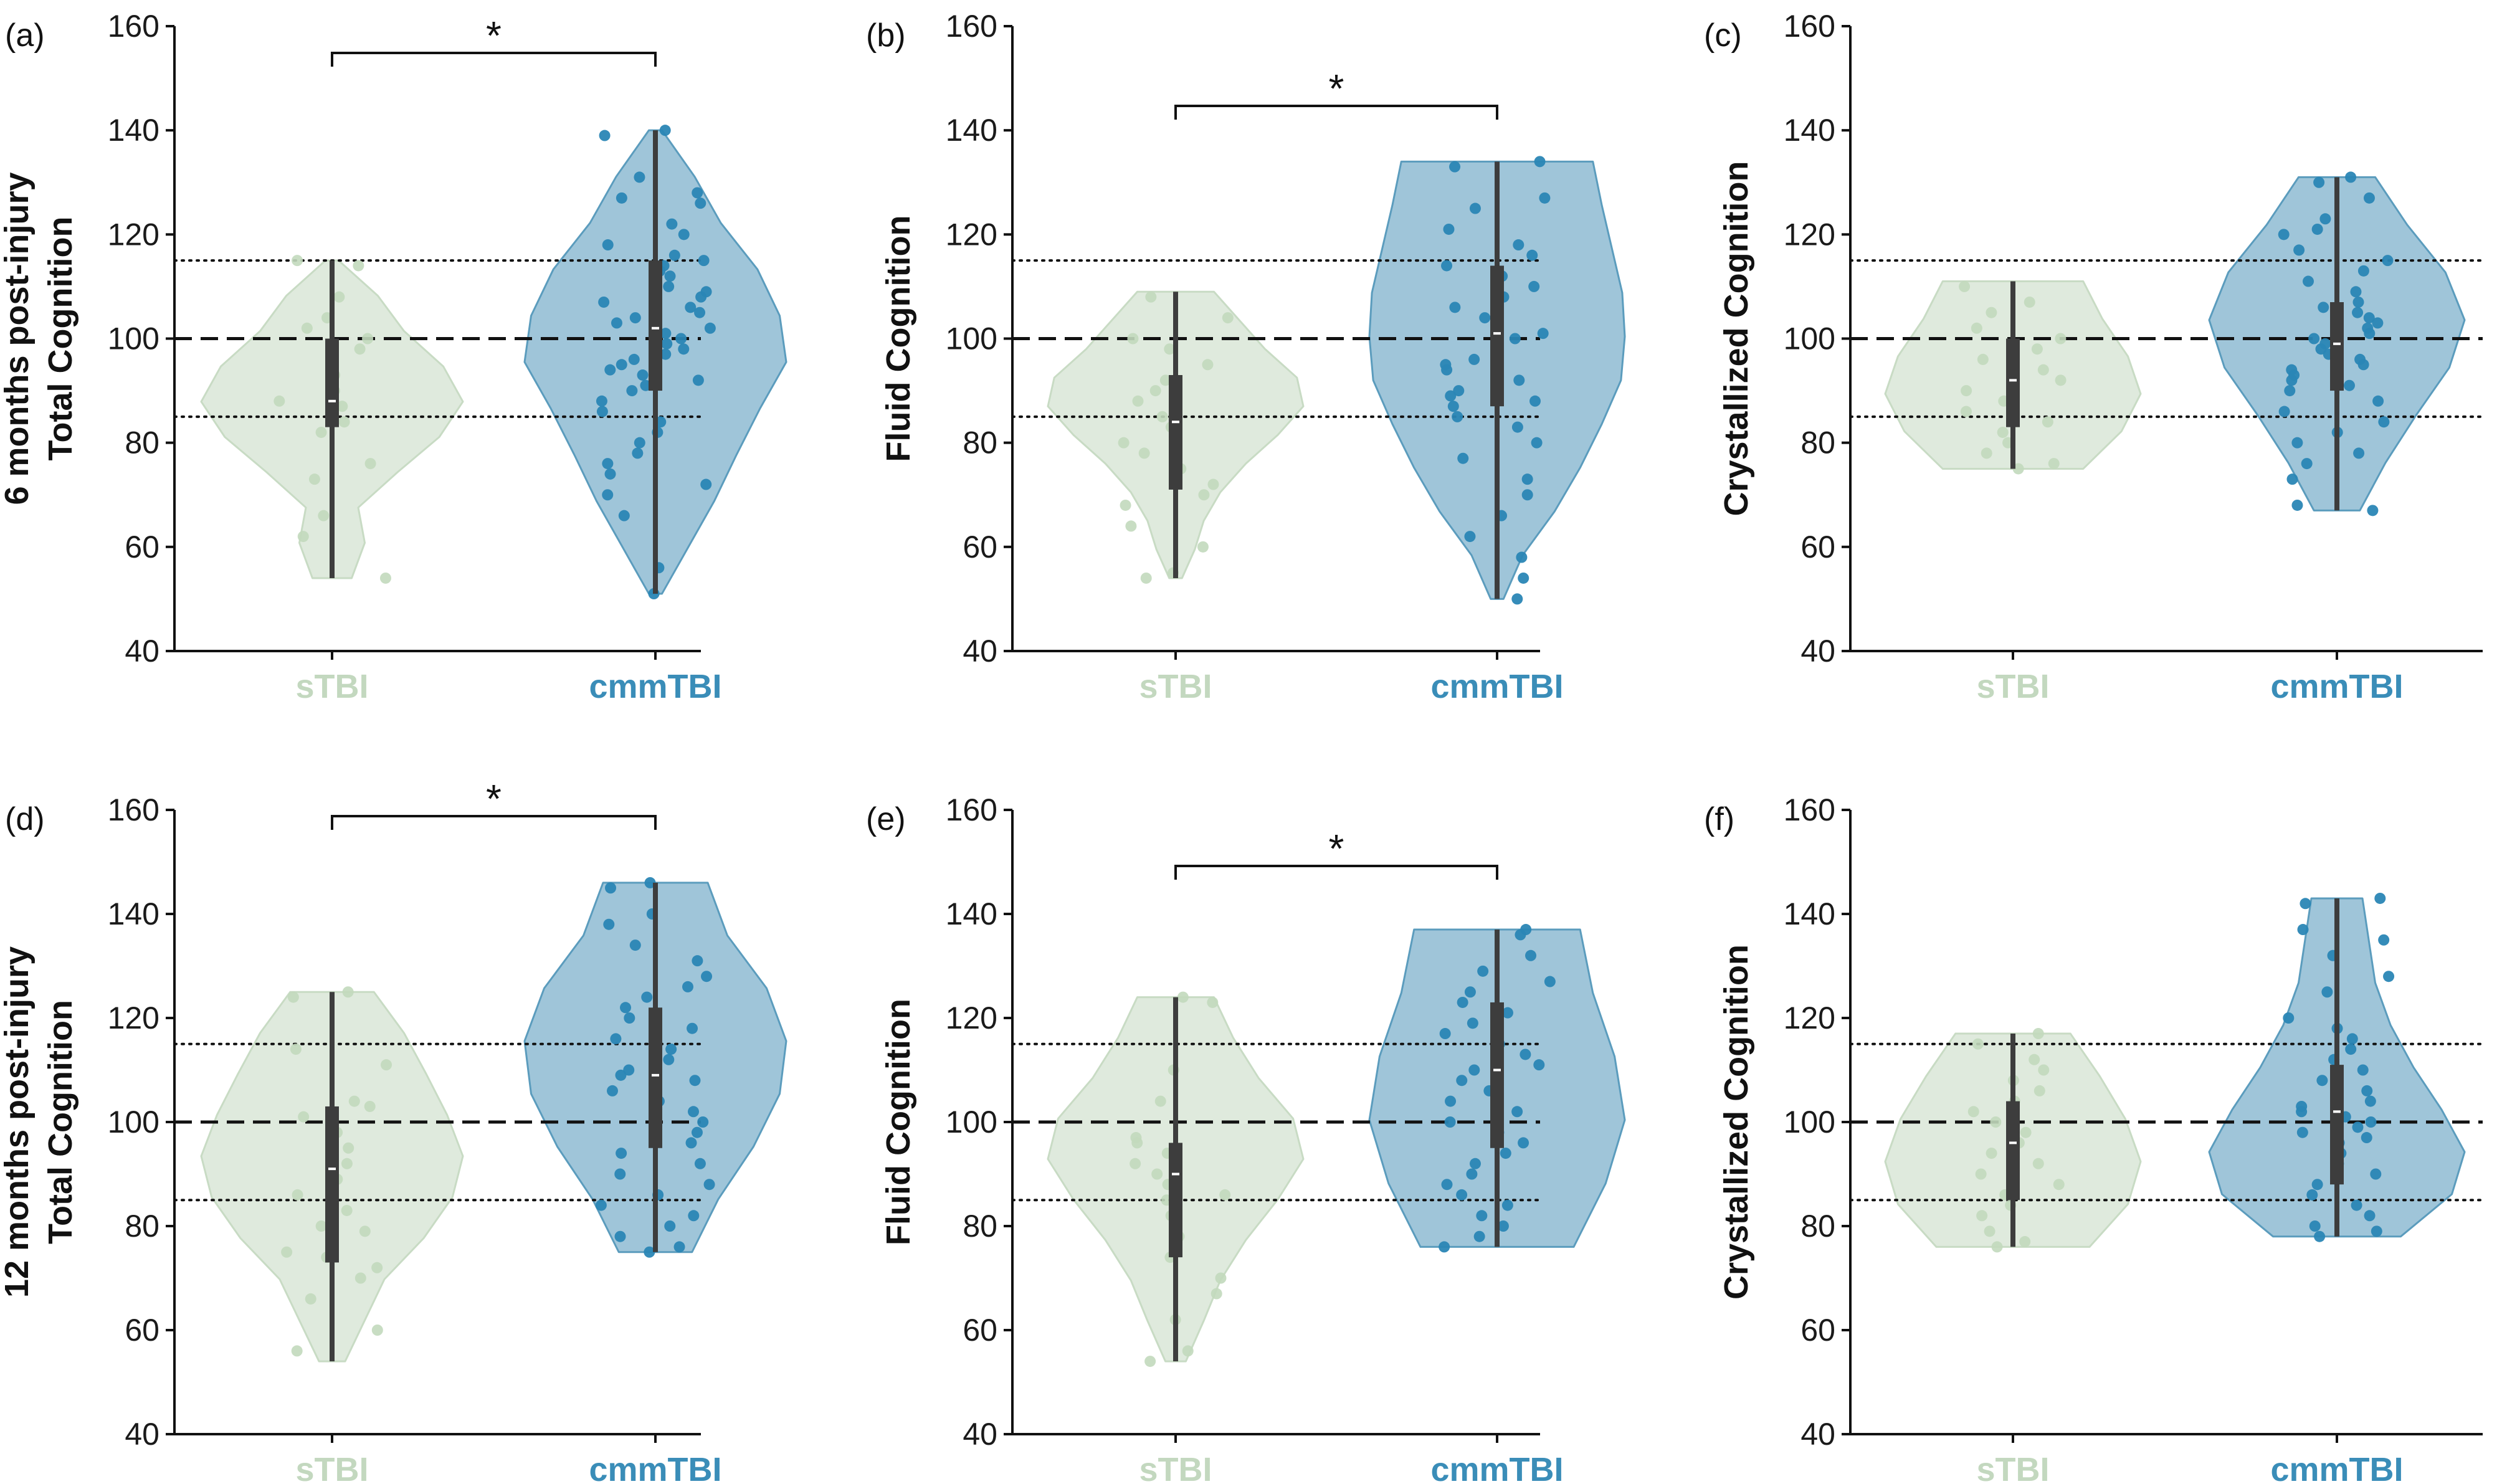 This screenshot has width=2502, height=1484. I want to click on x-tick-label-sTBI: sTBI, so click(331, 1467).